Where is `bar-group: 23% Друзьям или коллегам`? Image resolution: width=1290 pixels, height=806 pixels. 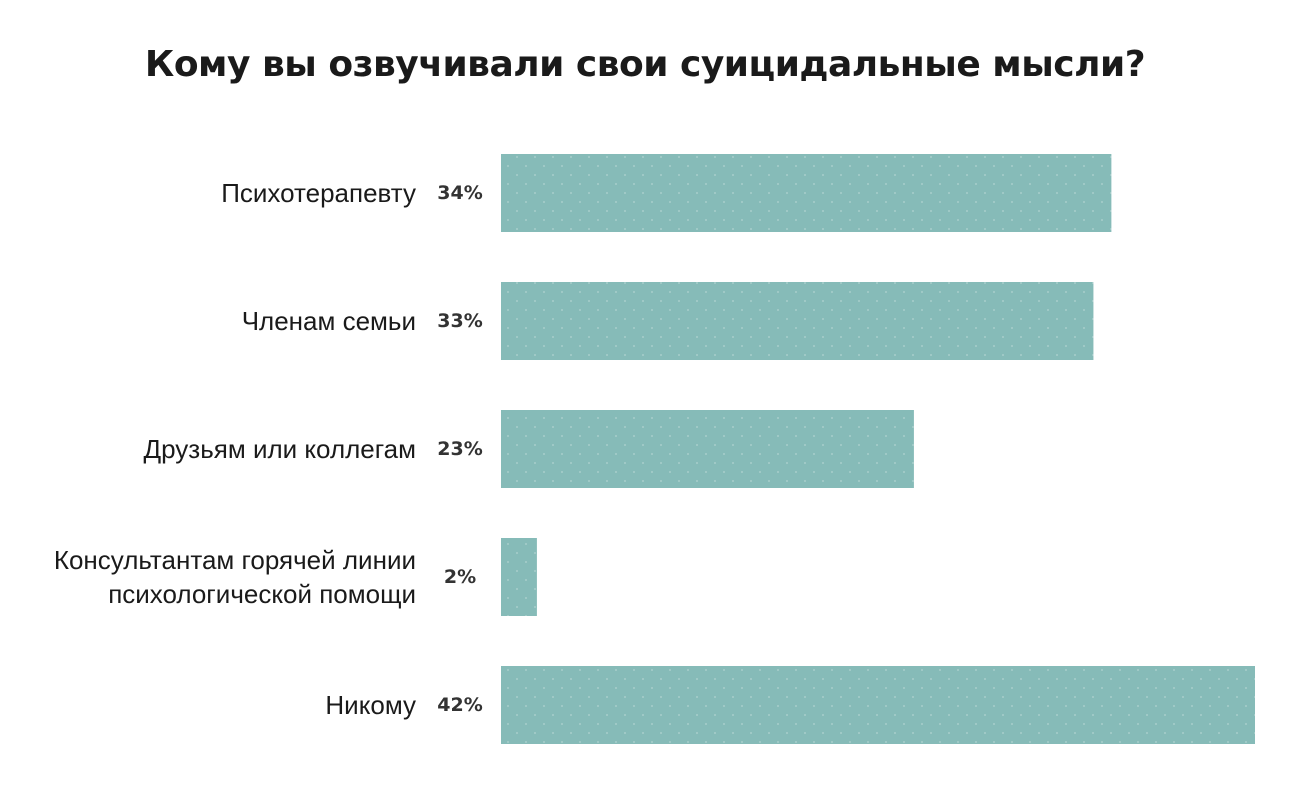 bar-group: 23% Друзьям или коллегам is located at coordinates (529, 449).